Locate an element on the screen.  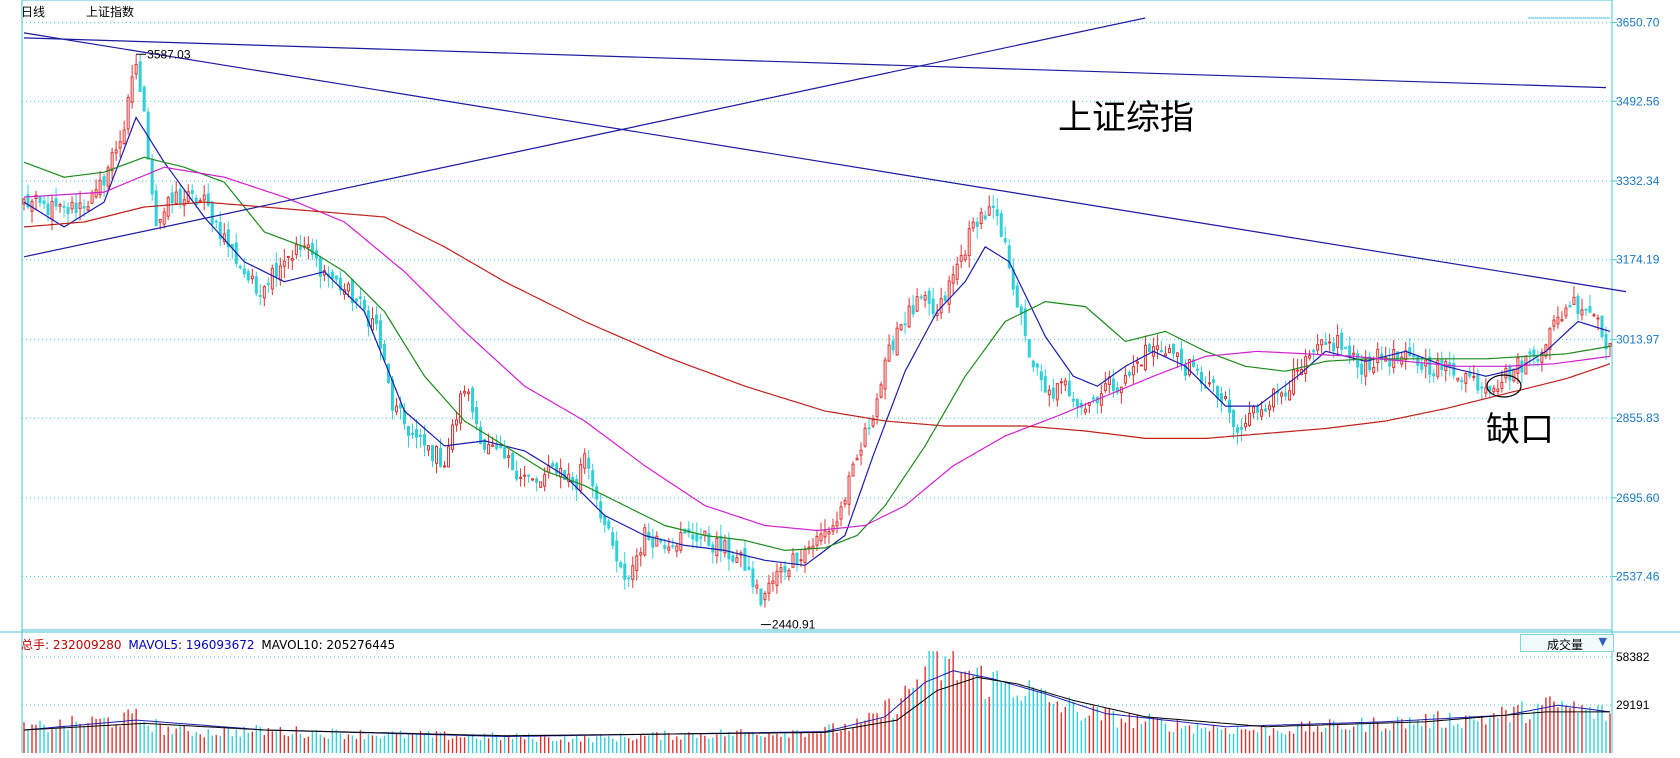
indicator-select: 成交量 ▼ is located at coordinates (1567, 643).